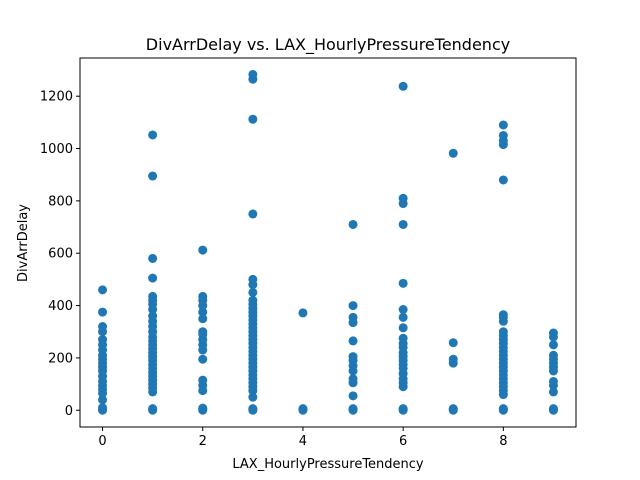  I want to click on x-tick-label: 6, so click(403, 441).